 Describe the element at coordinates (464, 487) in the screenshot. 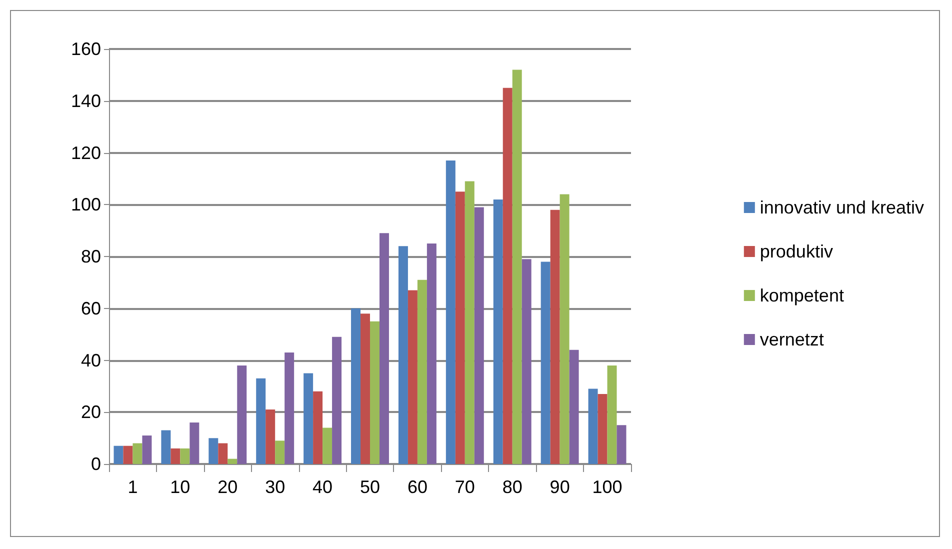

I see `x-tick-label: 70` at that location.